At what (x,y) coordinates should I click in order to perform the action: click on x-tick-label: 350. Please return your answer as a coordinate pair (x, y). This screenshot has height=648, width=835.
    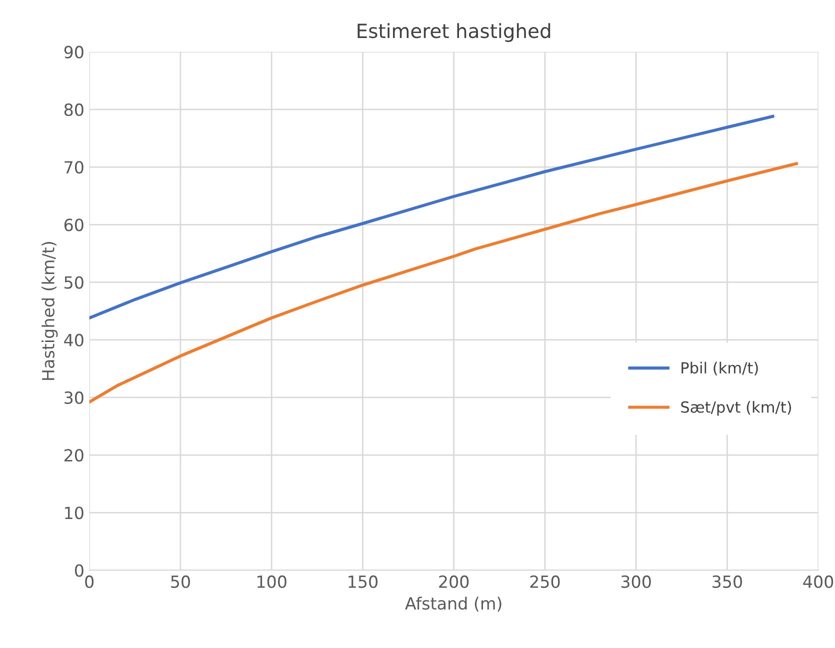
    Looking at the image, I should click on (727, 581).